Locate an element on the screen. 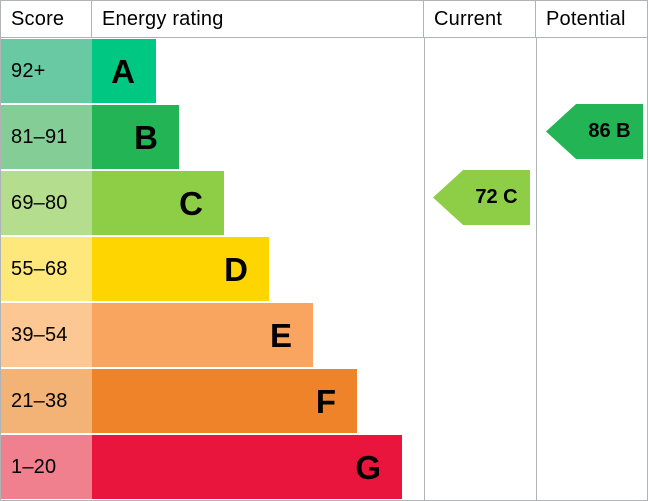 Image resolution: width=648 pixels, height=501 pixels. band-score-range: 55–68 is located at coordinates (46, 269).